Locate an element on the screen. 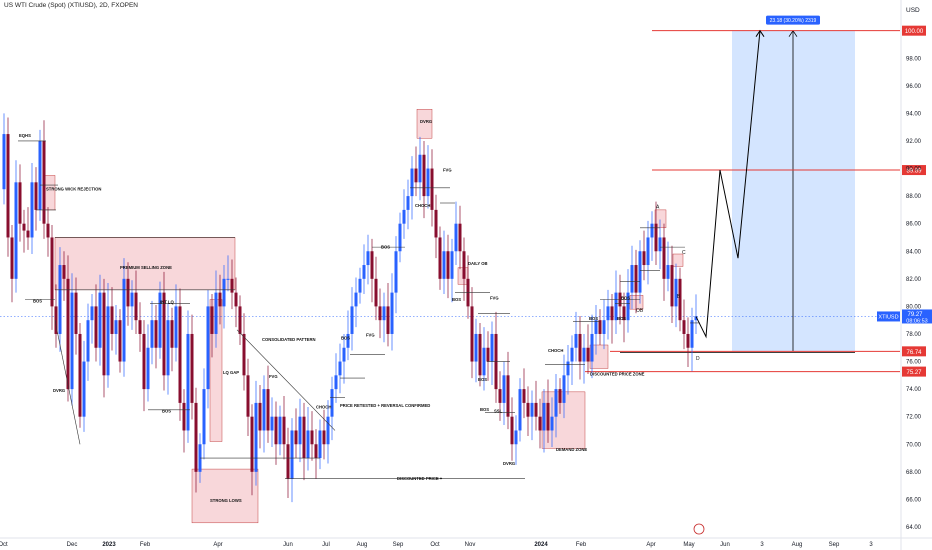  annotation-30: BOS is located at coordinates (593, 318).